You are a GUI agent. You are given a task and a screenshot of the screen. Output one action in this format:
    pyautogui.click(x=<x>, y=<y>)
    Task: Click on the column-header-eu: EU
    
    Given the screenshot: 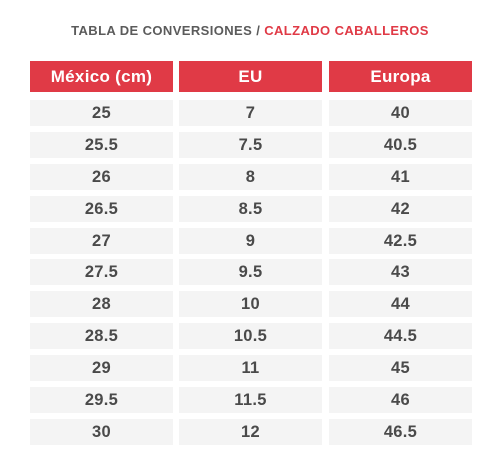 What is the action you would take?
    pyautogui.click(x=250, y=76)
    